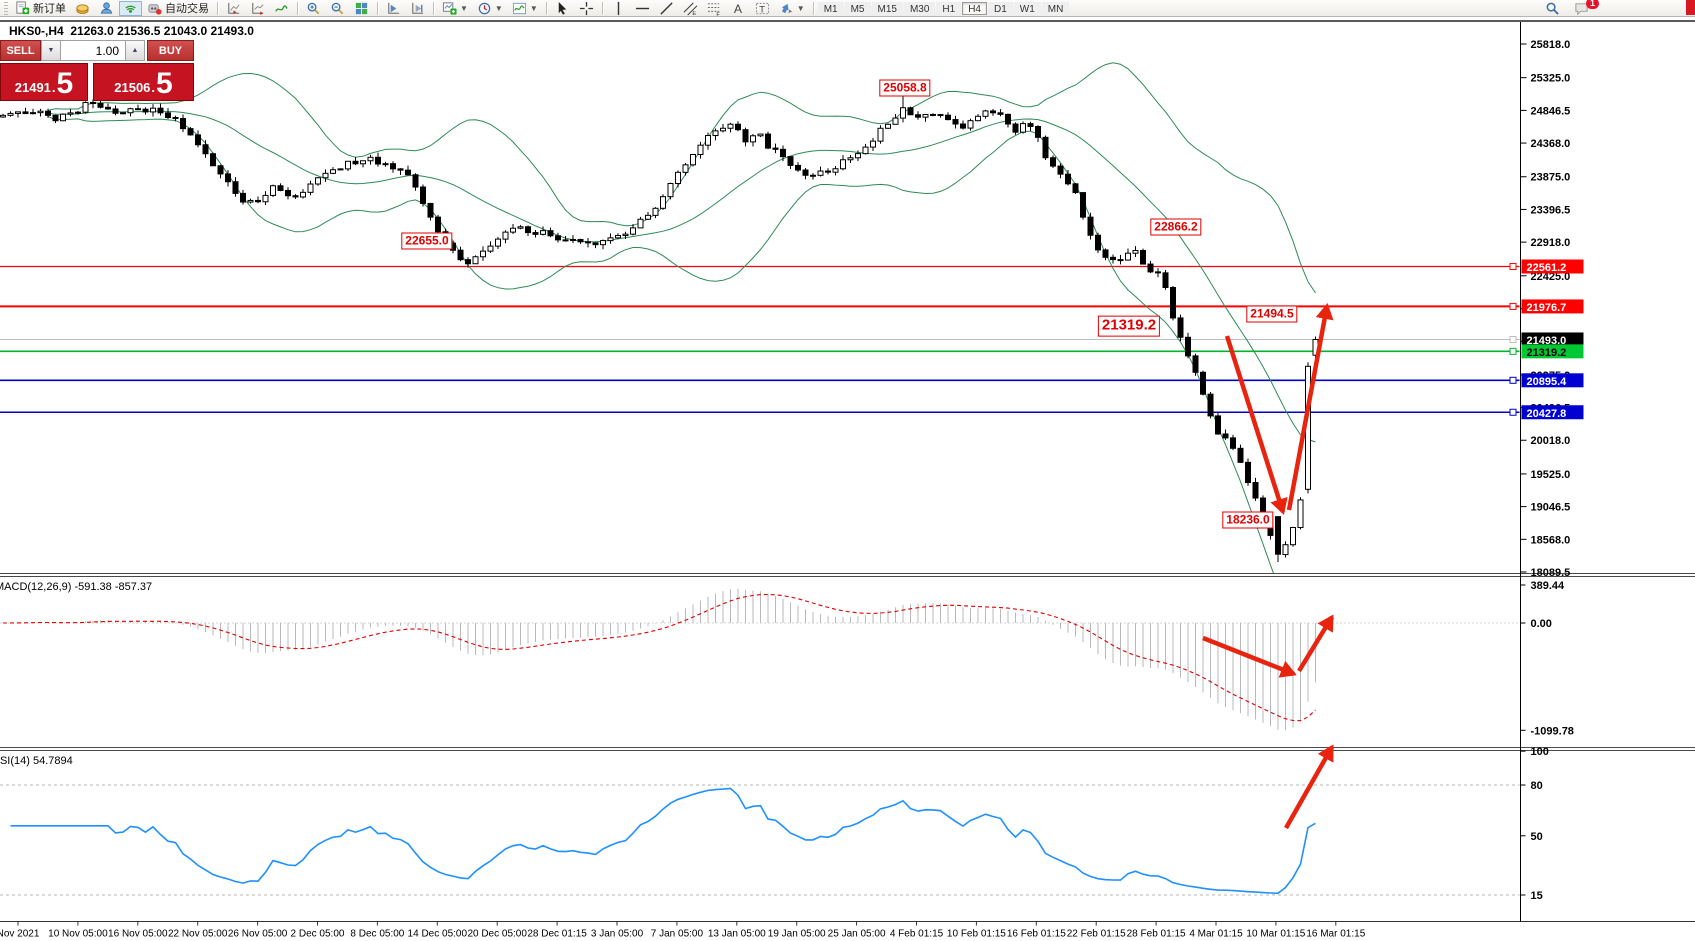 Image resolution: width=1695 pixels, height=941 pixels. I want to click on horizontal-line-button, so click(642, 8).